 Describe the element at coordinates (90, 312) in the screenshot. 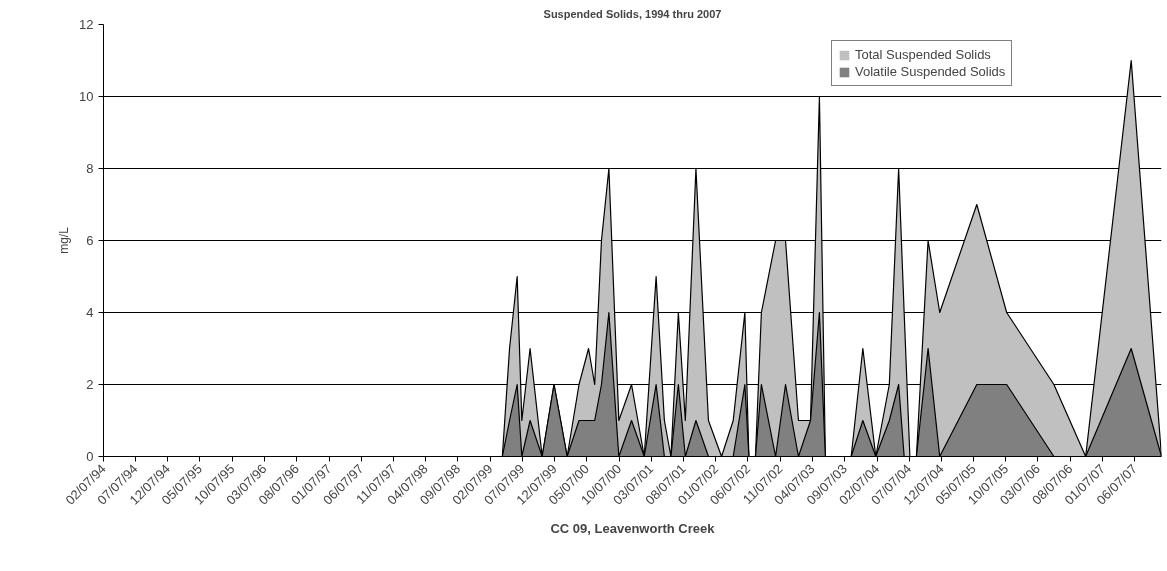

I see `y-tick-label: 4` at that location.